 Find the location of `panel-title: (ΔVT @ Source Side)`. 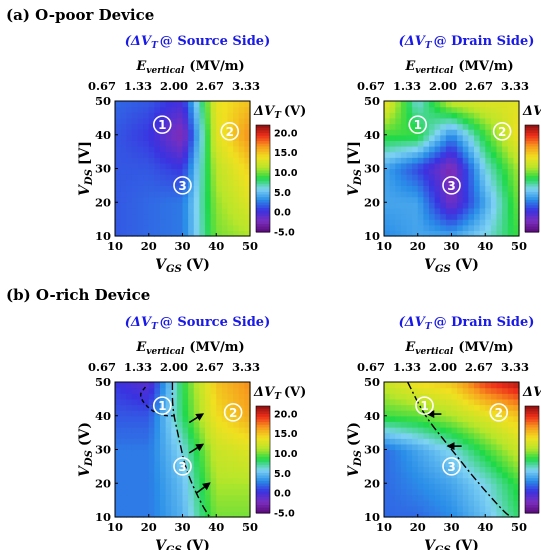

panel-title: (ΔVT @ Source Side) is located at coordinates (197, 42).